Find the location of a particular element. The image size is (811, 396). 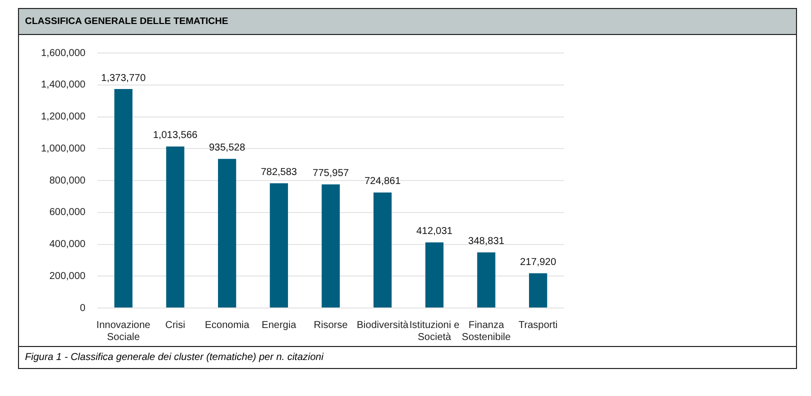

x-tick-label: Energia is located at coordinates (279, 325).